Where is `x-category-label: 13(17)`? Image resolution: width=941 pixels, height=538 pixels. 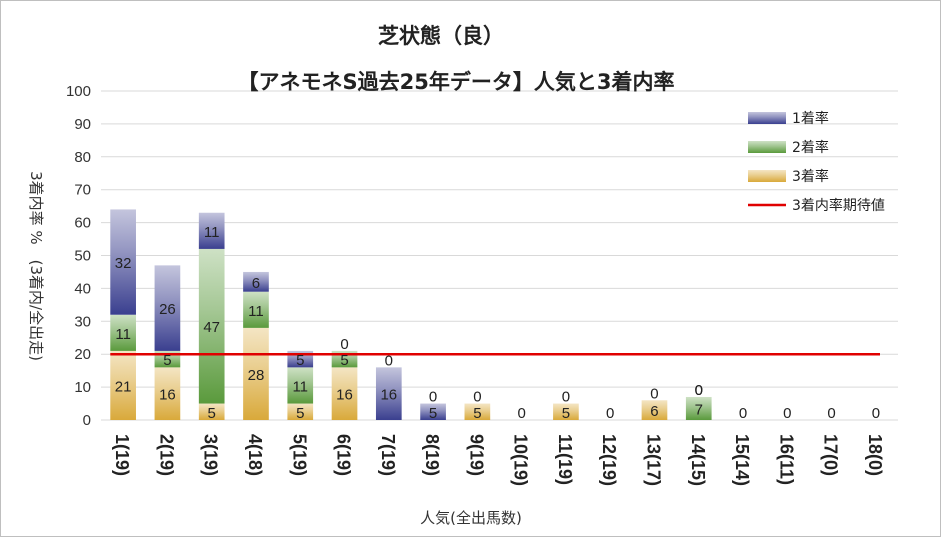
x-category-label: 13(17) is located at coordinates (653, 460).